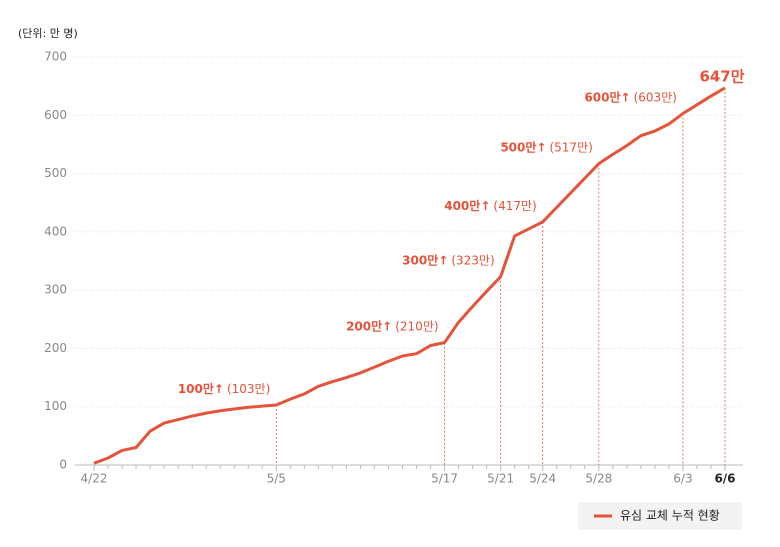 The width and height of the screenshot is (780, 547). Describe the element at coordinates (55, 231) in the screenshot. I see `y-tick-label: 400` at that location.